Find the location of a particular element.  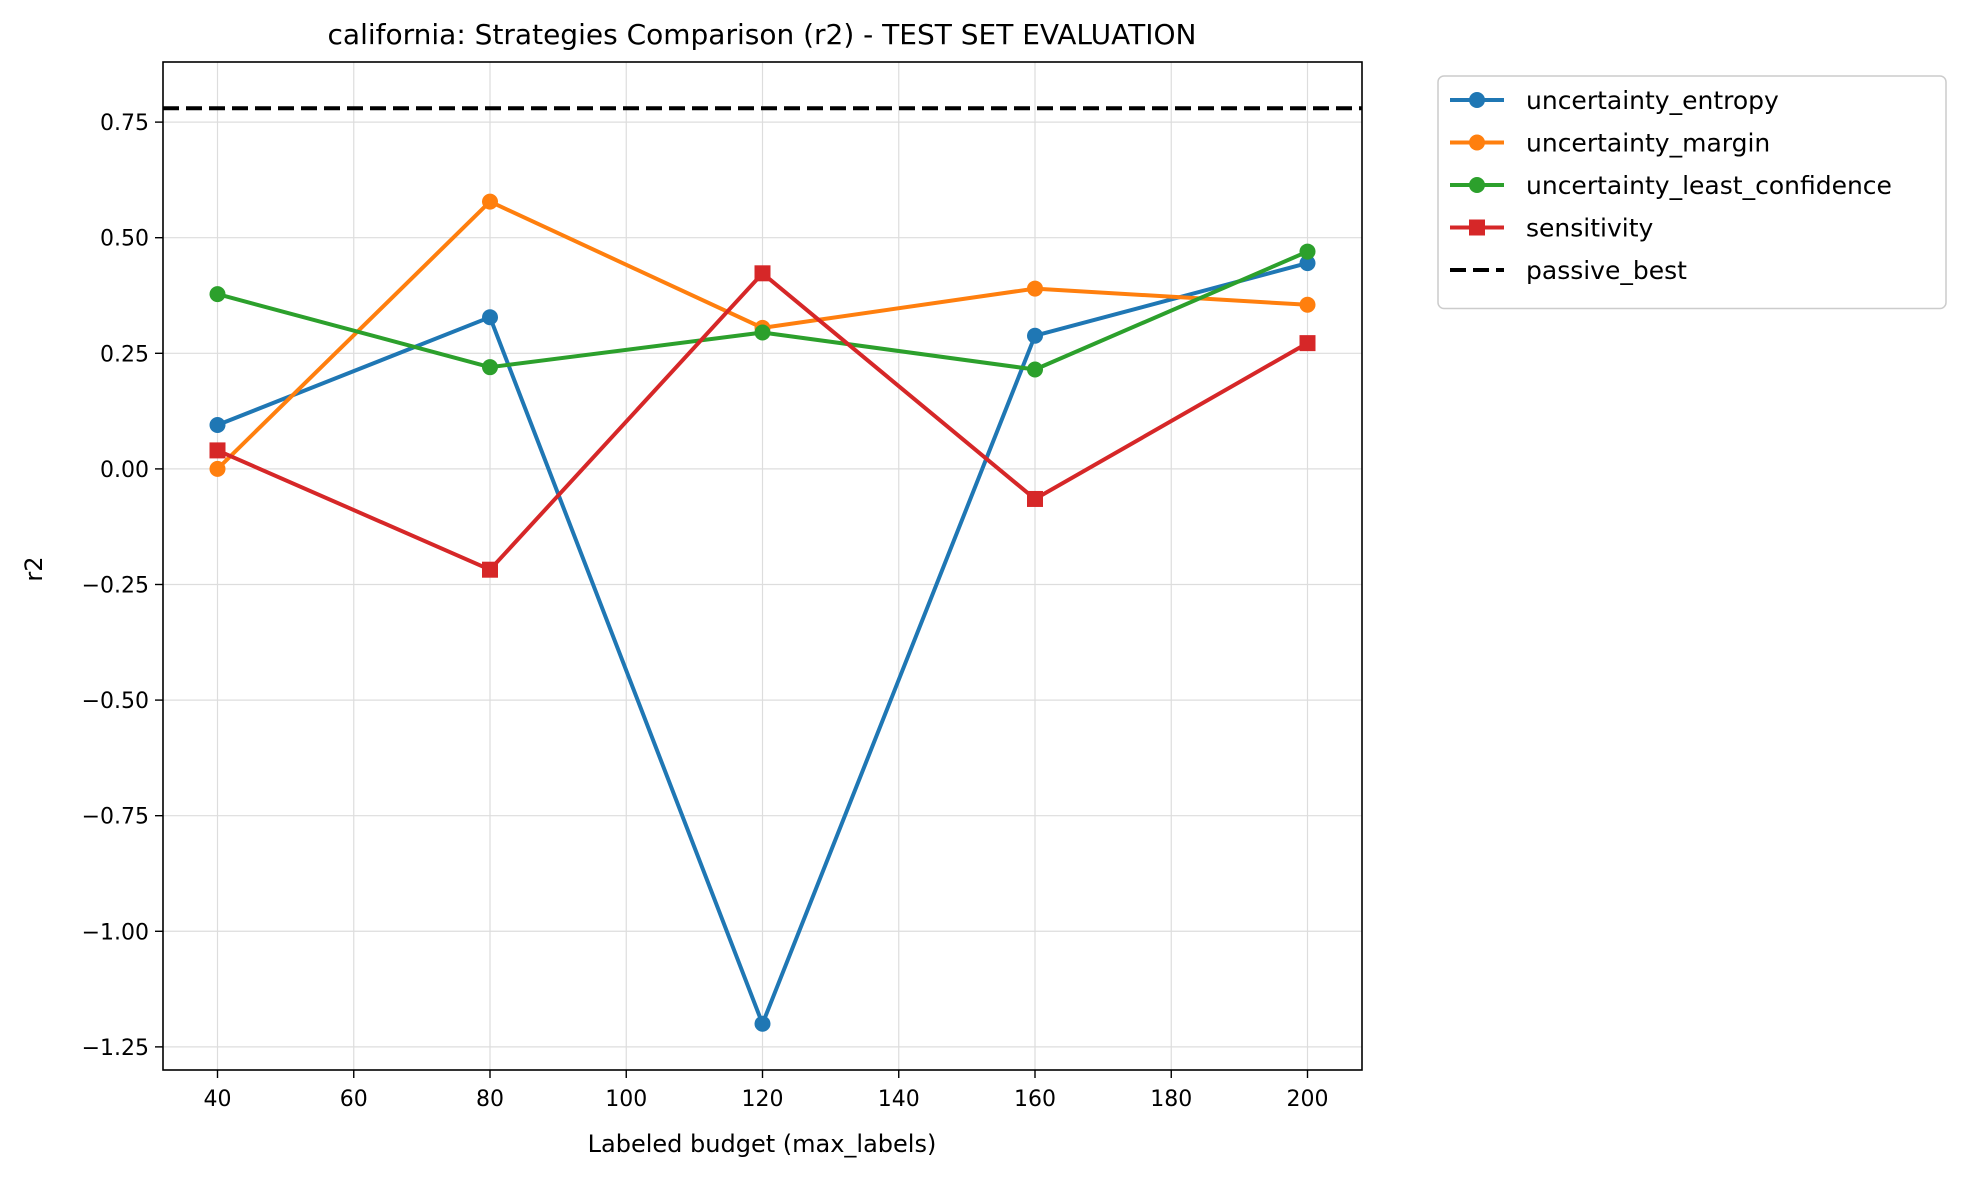

legend-box is located at coordinates (1692, 192).